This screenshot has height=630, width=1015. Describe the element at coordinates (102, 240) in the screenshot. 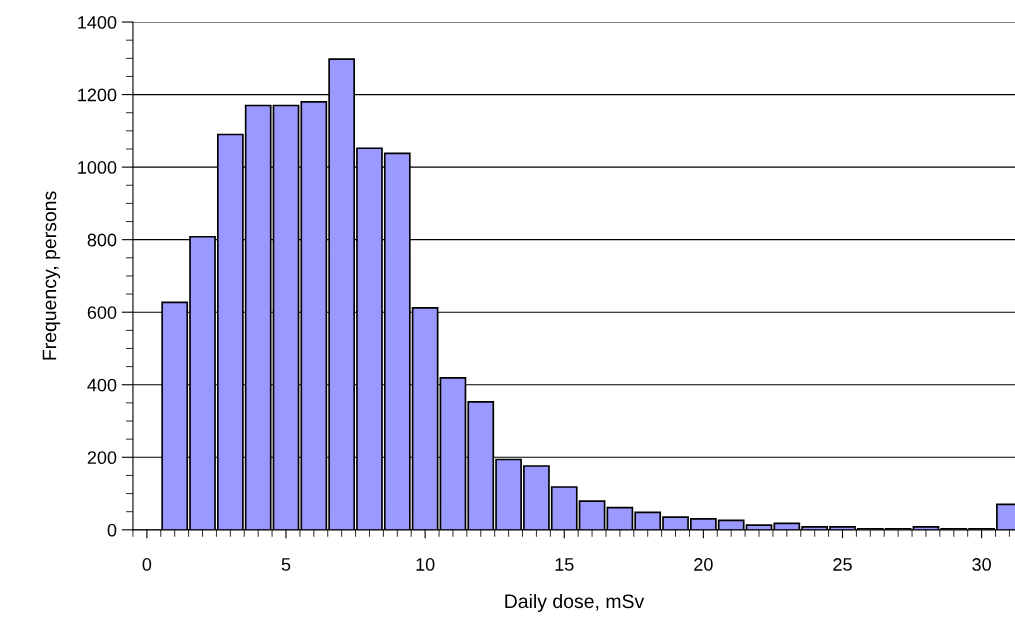

I see `y-tick-label: 800` at that location.